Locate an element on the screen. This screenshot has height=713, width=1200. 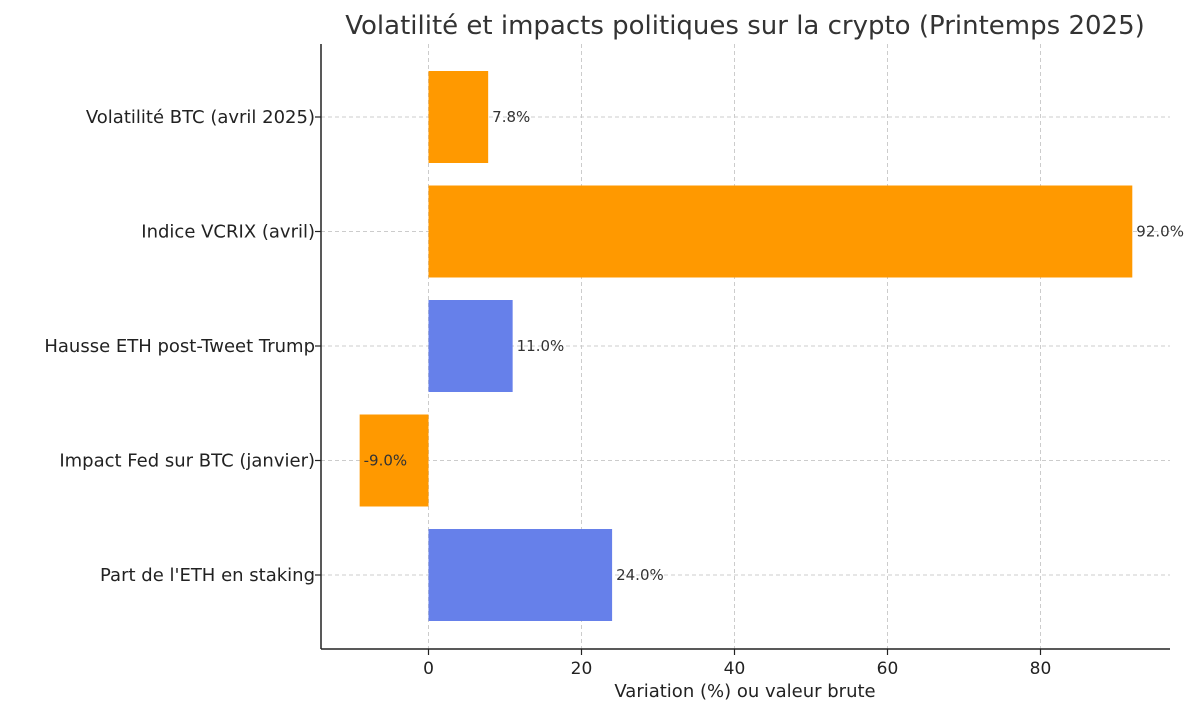
x-tick-label: 60 is located at coordinates (888, 669).